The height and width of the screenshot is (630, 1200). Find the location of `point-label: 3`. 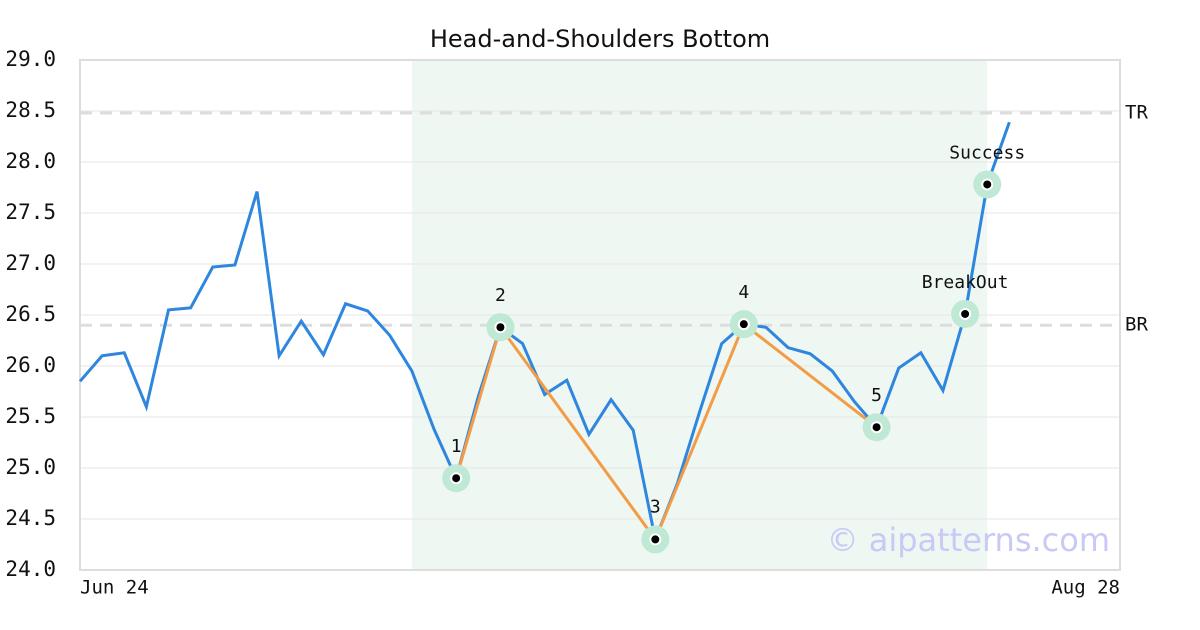

point-label: 3 is located at coordinates (655, 506).